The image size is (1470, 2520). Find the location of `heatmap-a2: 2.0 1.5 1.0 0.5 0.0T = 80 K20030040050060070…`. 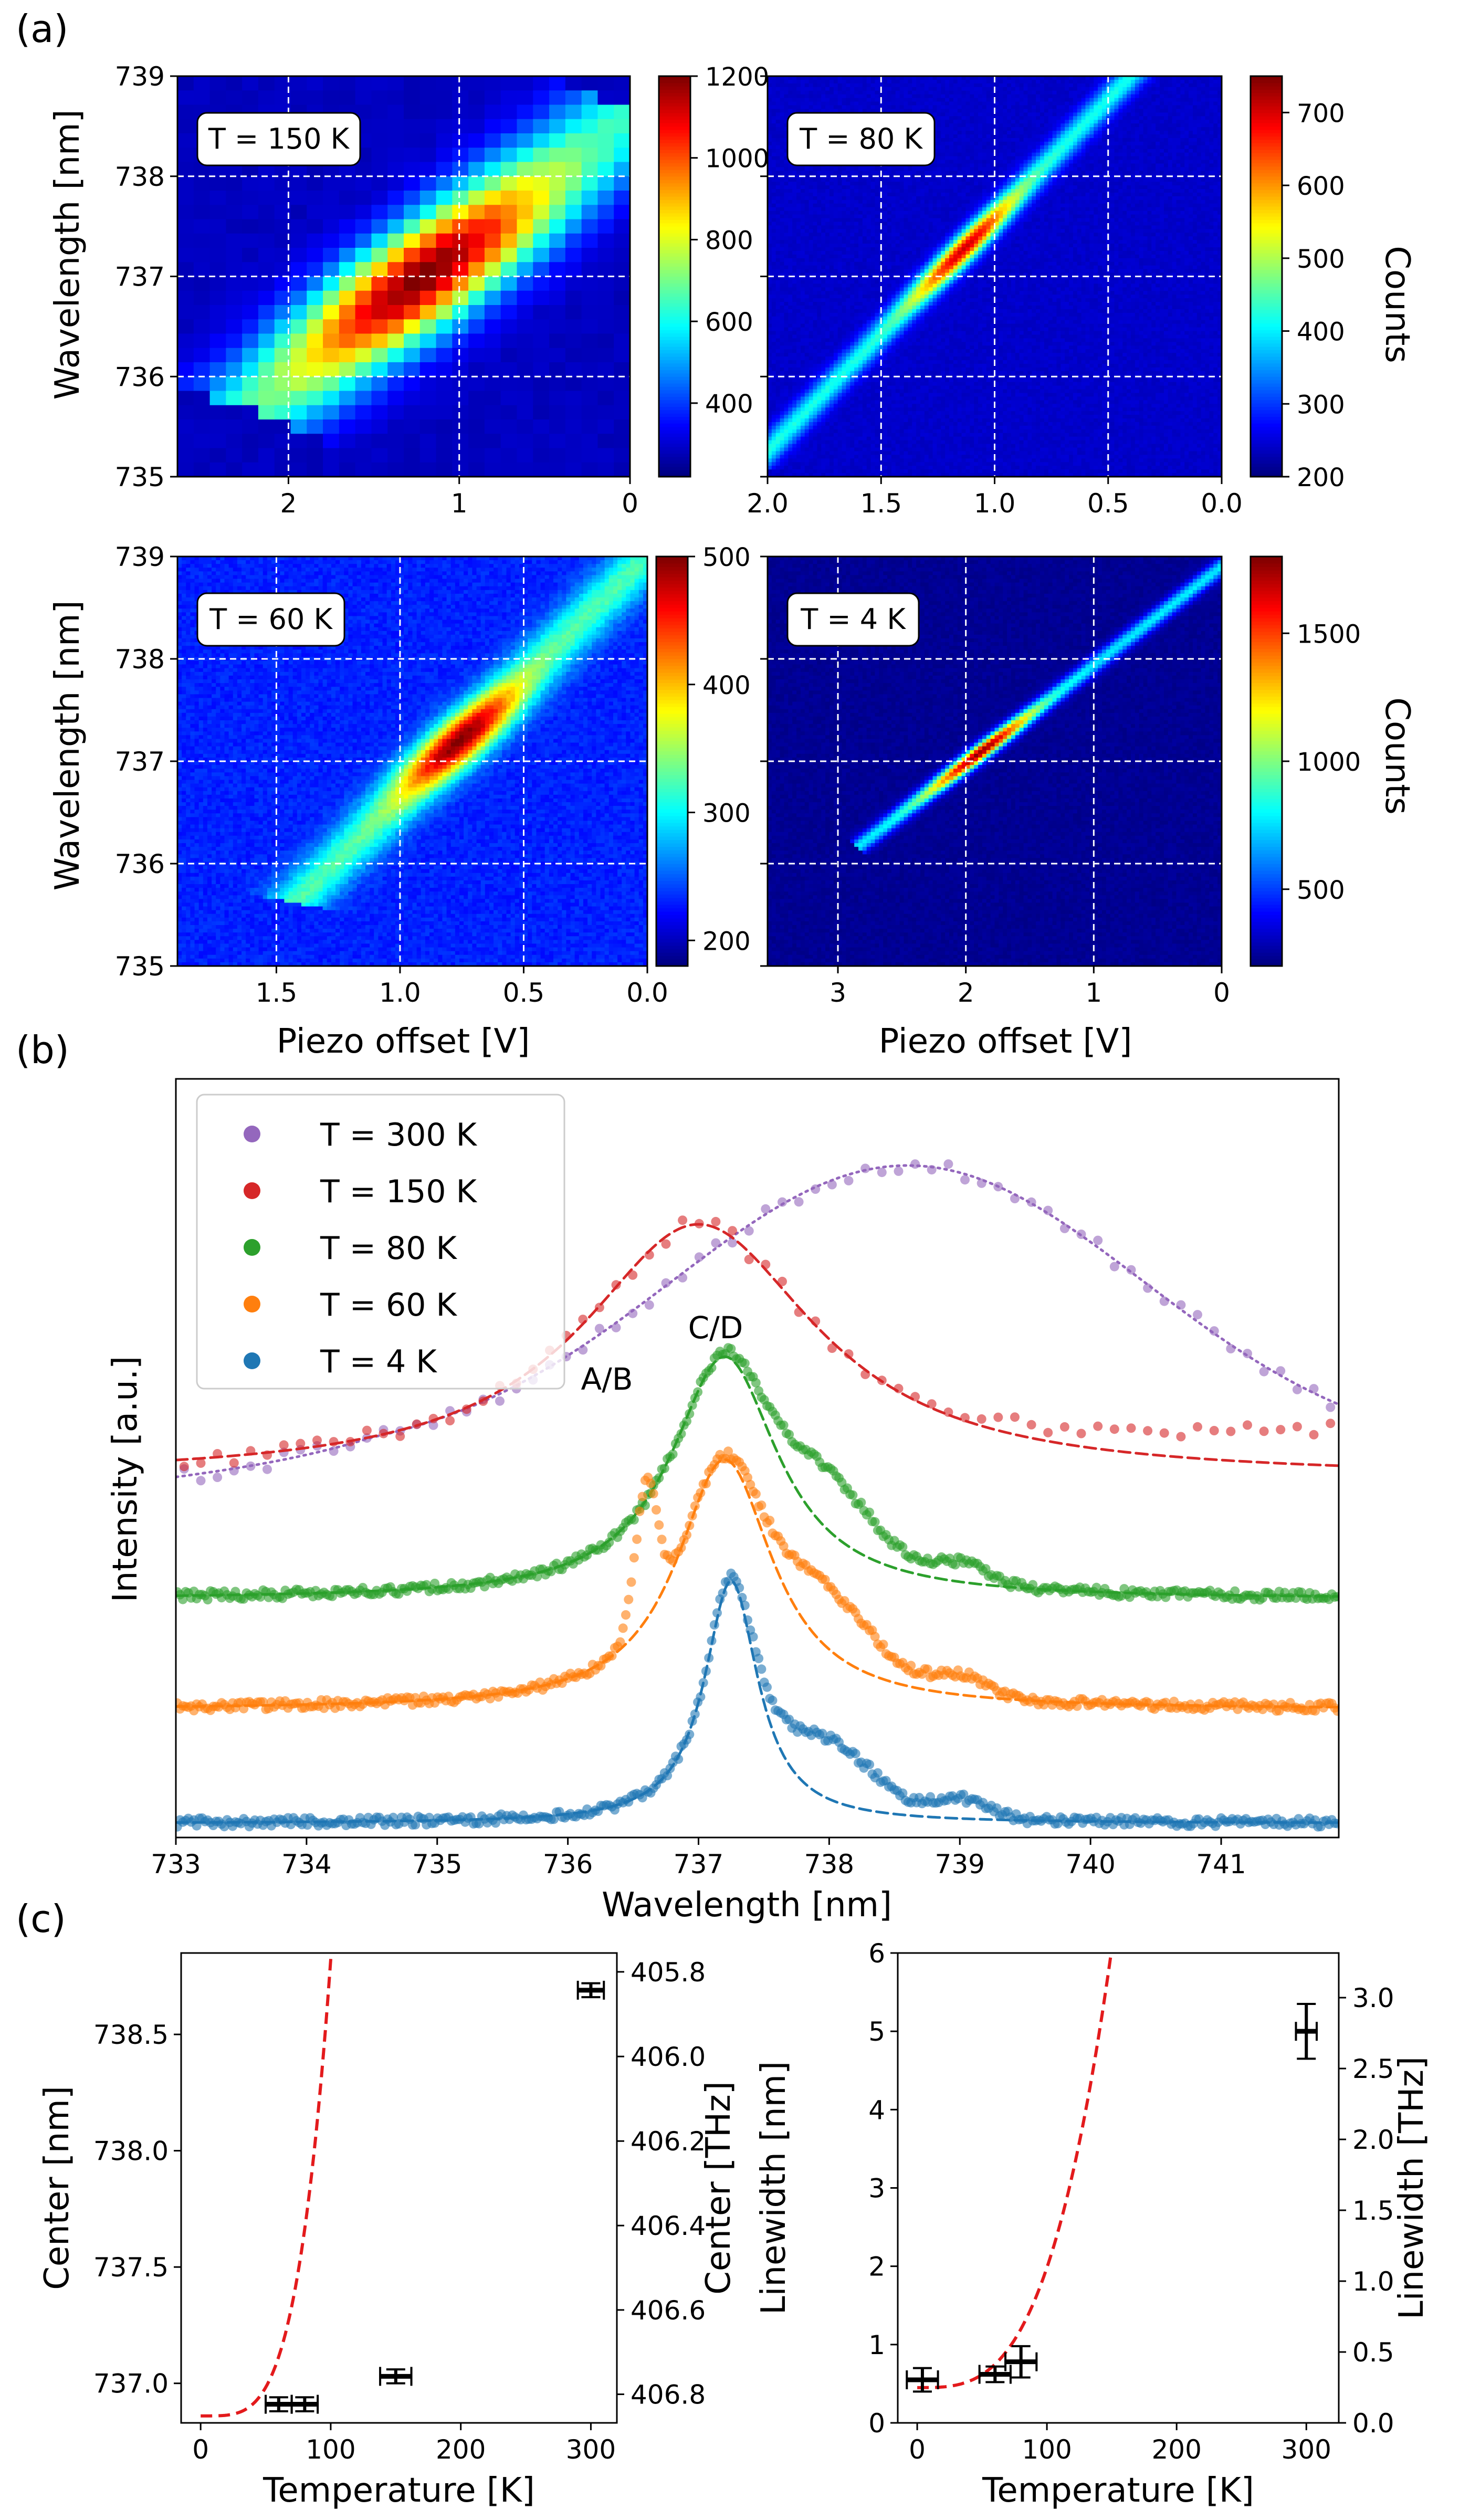

heatmap-a2: 2.0 1.5 1.0 0.5 0.0T = 80 K20030040050060070… is located at coordinates (1046, 297).